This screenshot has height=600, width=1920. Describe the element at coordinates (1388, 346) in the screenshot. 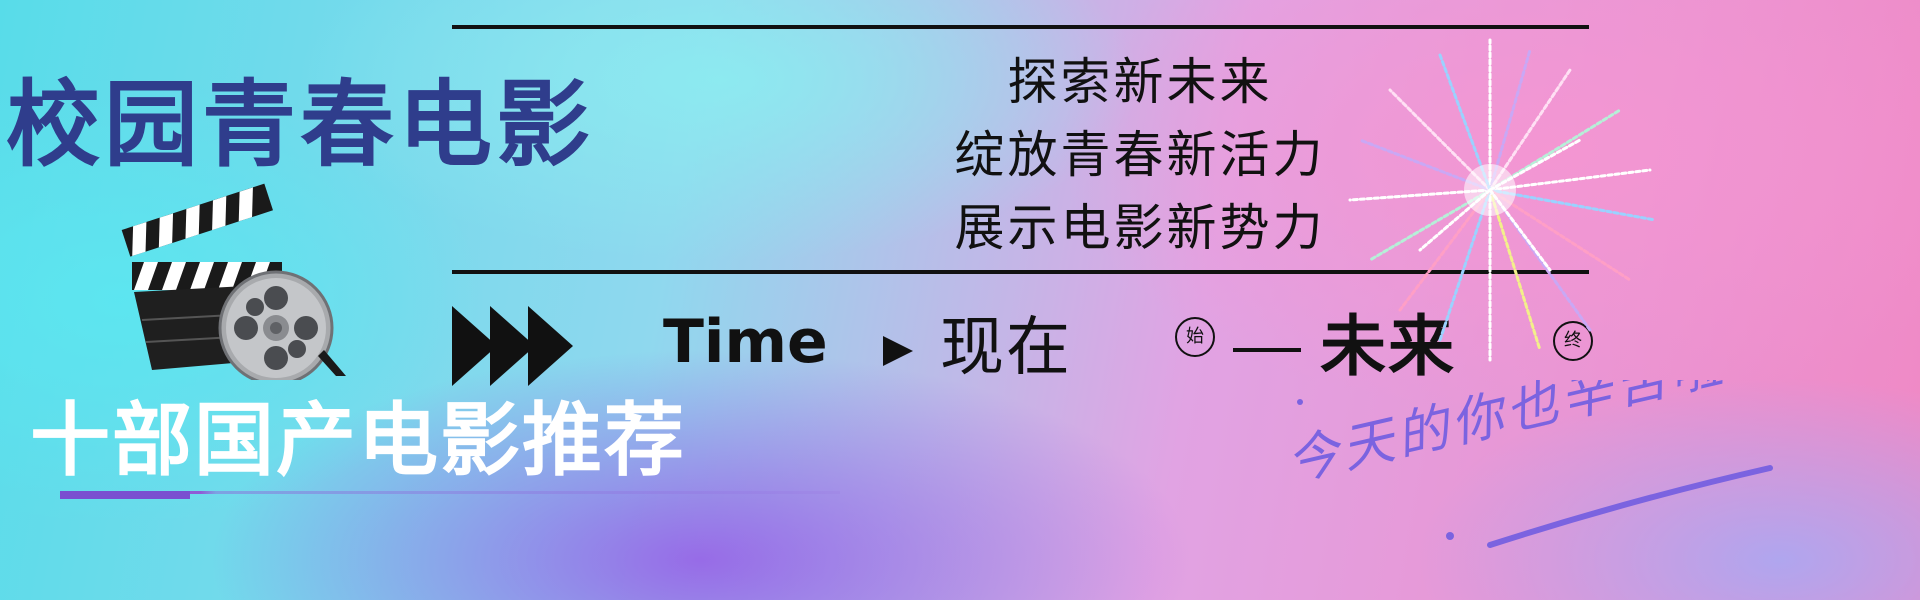

I see `future-label: 未来` at that location.